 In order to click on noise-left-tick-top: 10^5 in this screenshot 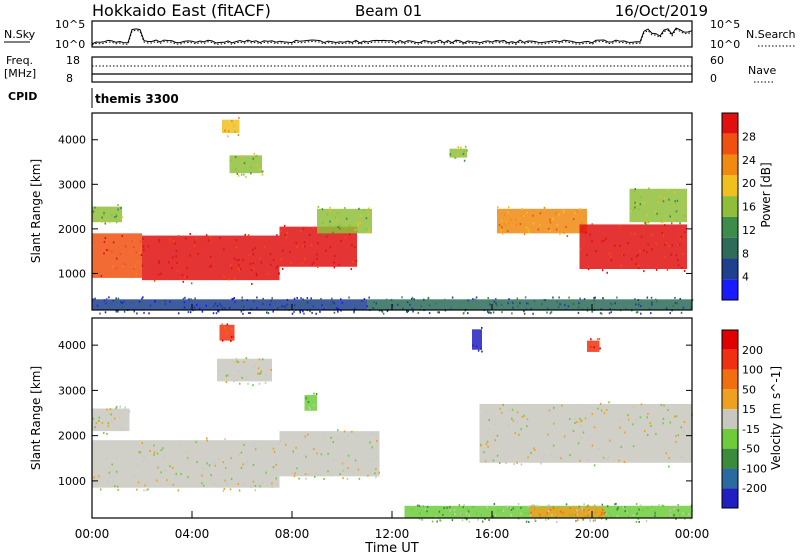, I will do `click(70, 24)`.